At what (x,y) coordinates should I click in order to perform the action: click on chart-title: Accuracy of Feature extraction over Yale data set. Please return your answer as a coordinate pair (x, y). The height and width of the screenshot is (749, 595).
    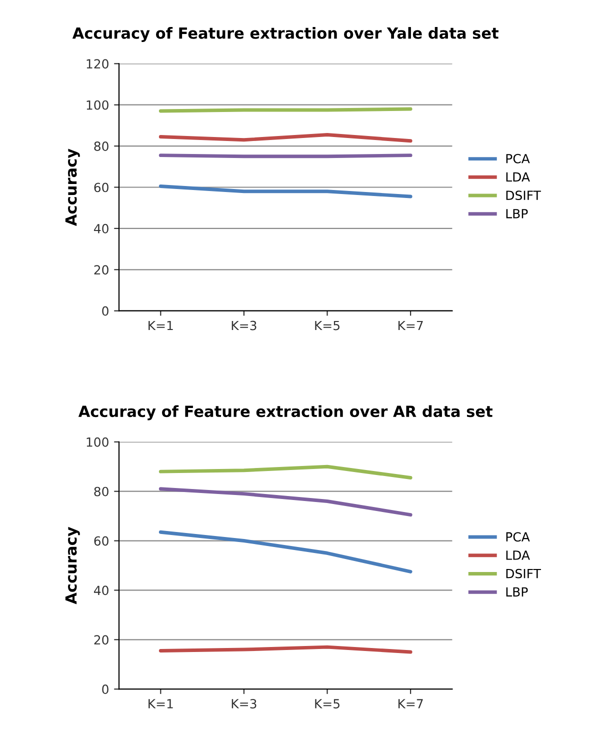
    Looking at the image, I should click on (285, 34).